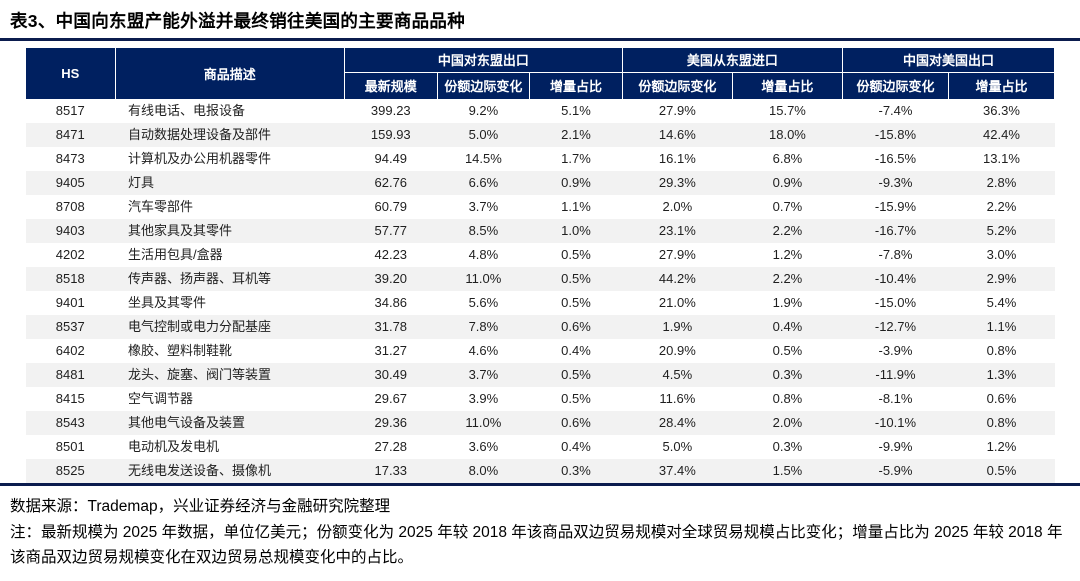  What do you see at coordinates (1001, 255) in the screenshot?
I see `value-cell: 3.0%` at bounding box center [1001, 255].